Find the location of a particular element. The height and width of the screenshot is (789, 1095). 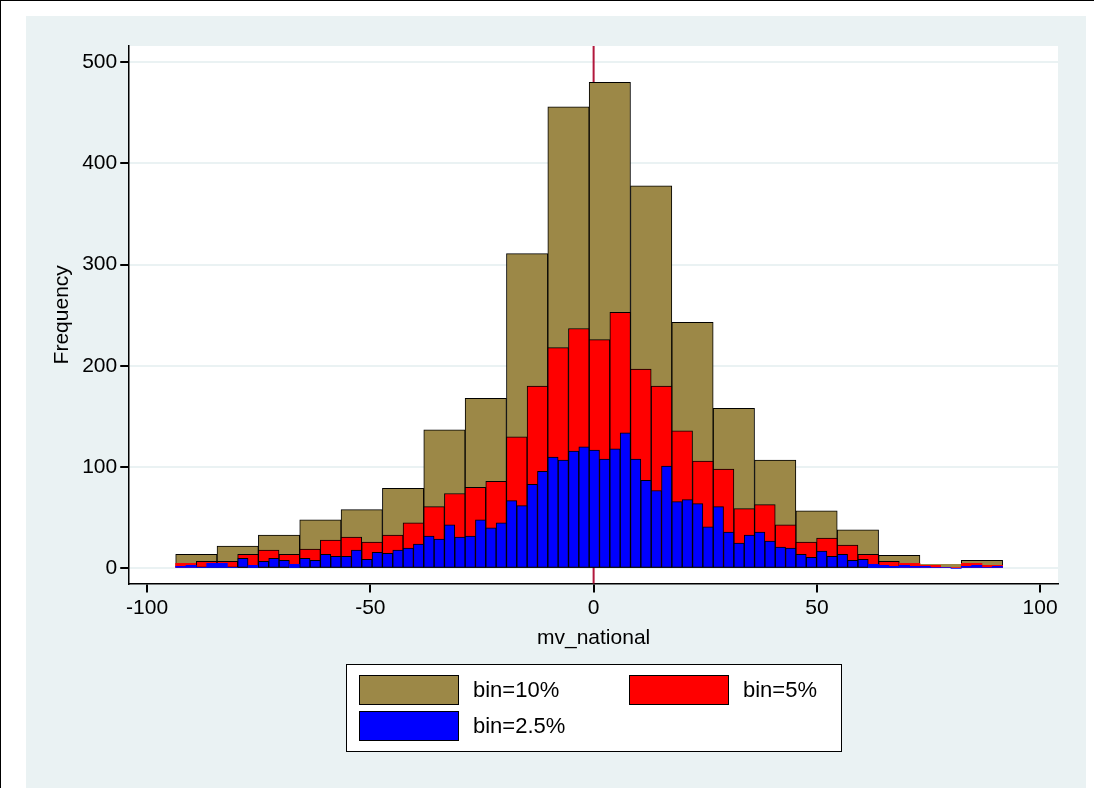

y-tick-label: 300 is located at coordinates (100, 263).